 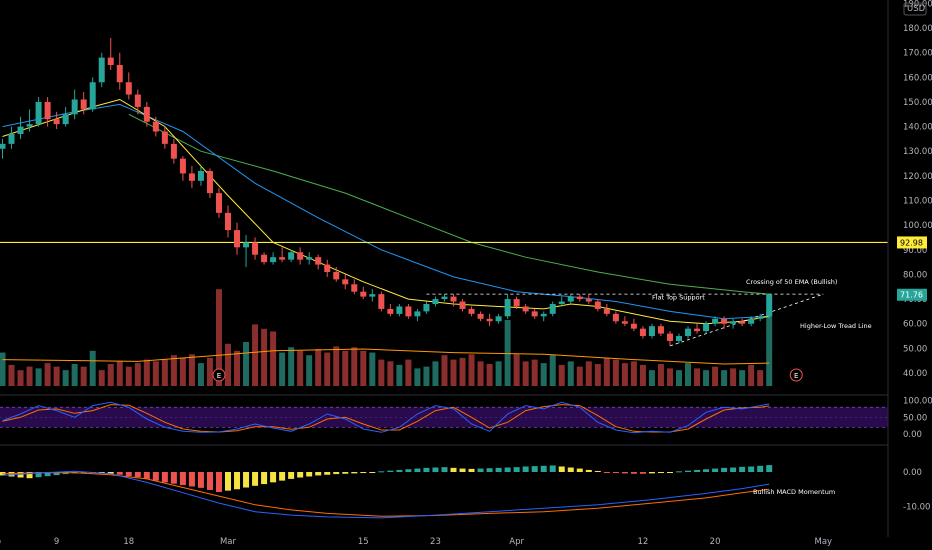 What do you see at coordinates (386, 494) in the screenshot?
I see `macd-line` at bounding box center [386, 494].